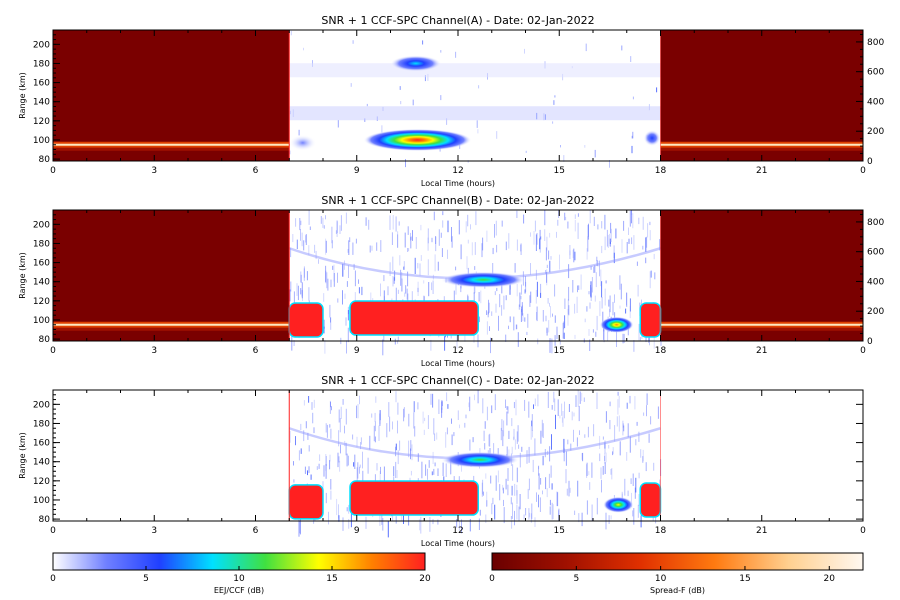 The image size is (900, 600). I want to click on colorbar-spread-f: 0 5 10 15 20 Spread-F (dB), so click(676, 573).